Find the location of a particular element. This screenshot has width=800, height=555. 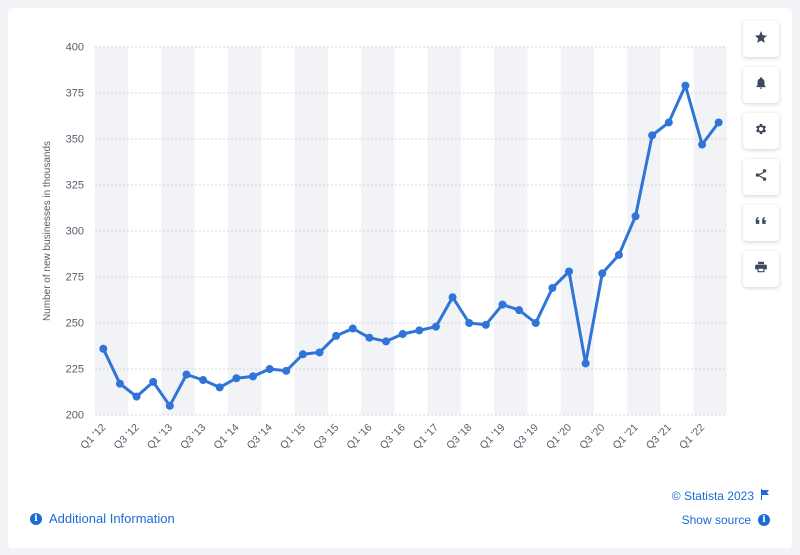

x-tick-label: Q3 '20 is located at coordinates (592, 437).